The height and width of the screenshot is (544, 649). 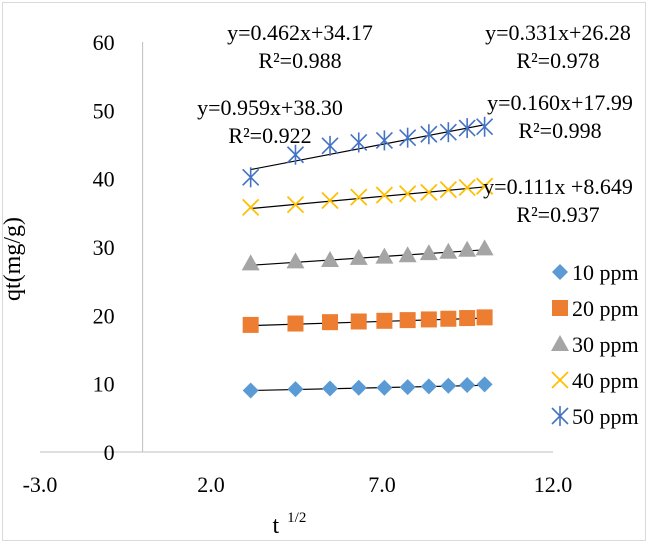 What do you see at coordinates (605, 272) in the screenshot?
I see `legend-label: 10 ppm` at bounding box center [605, 272].